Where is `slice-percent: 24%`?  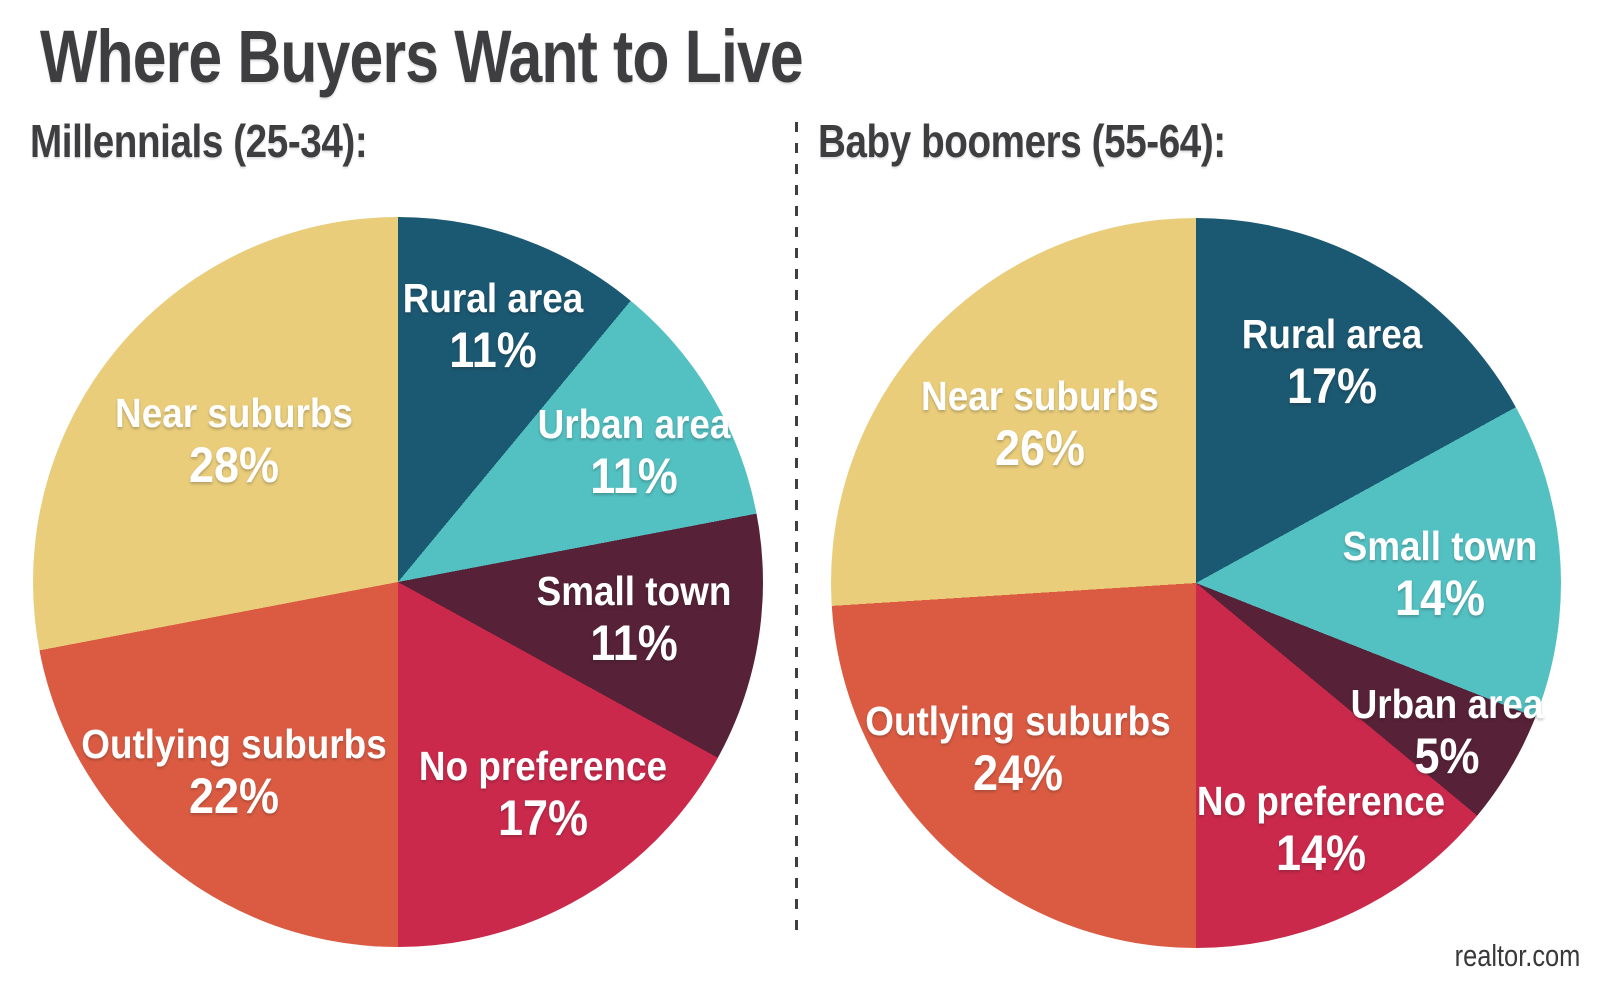 slice-percent: 24% is located at coordinates (1018, 772).